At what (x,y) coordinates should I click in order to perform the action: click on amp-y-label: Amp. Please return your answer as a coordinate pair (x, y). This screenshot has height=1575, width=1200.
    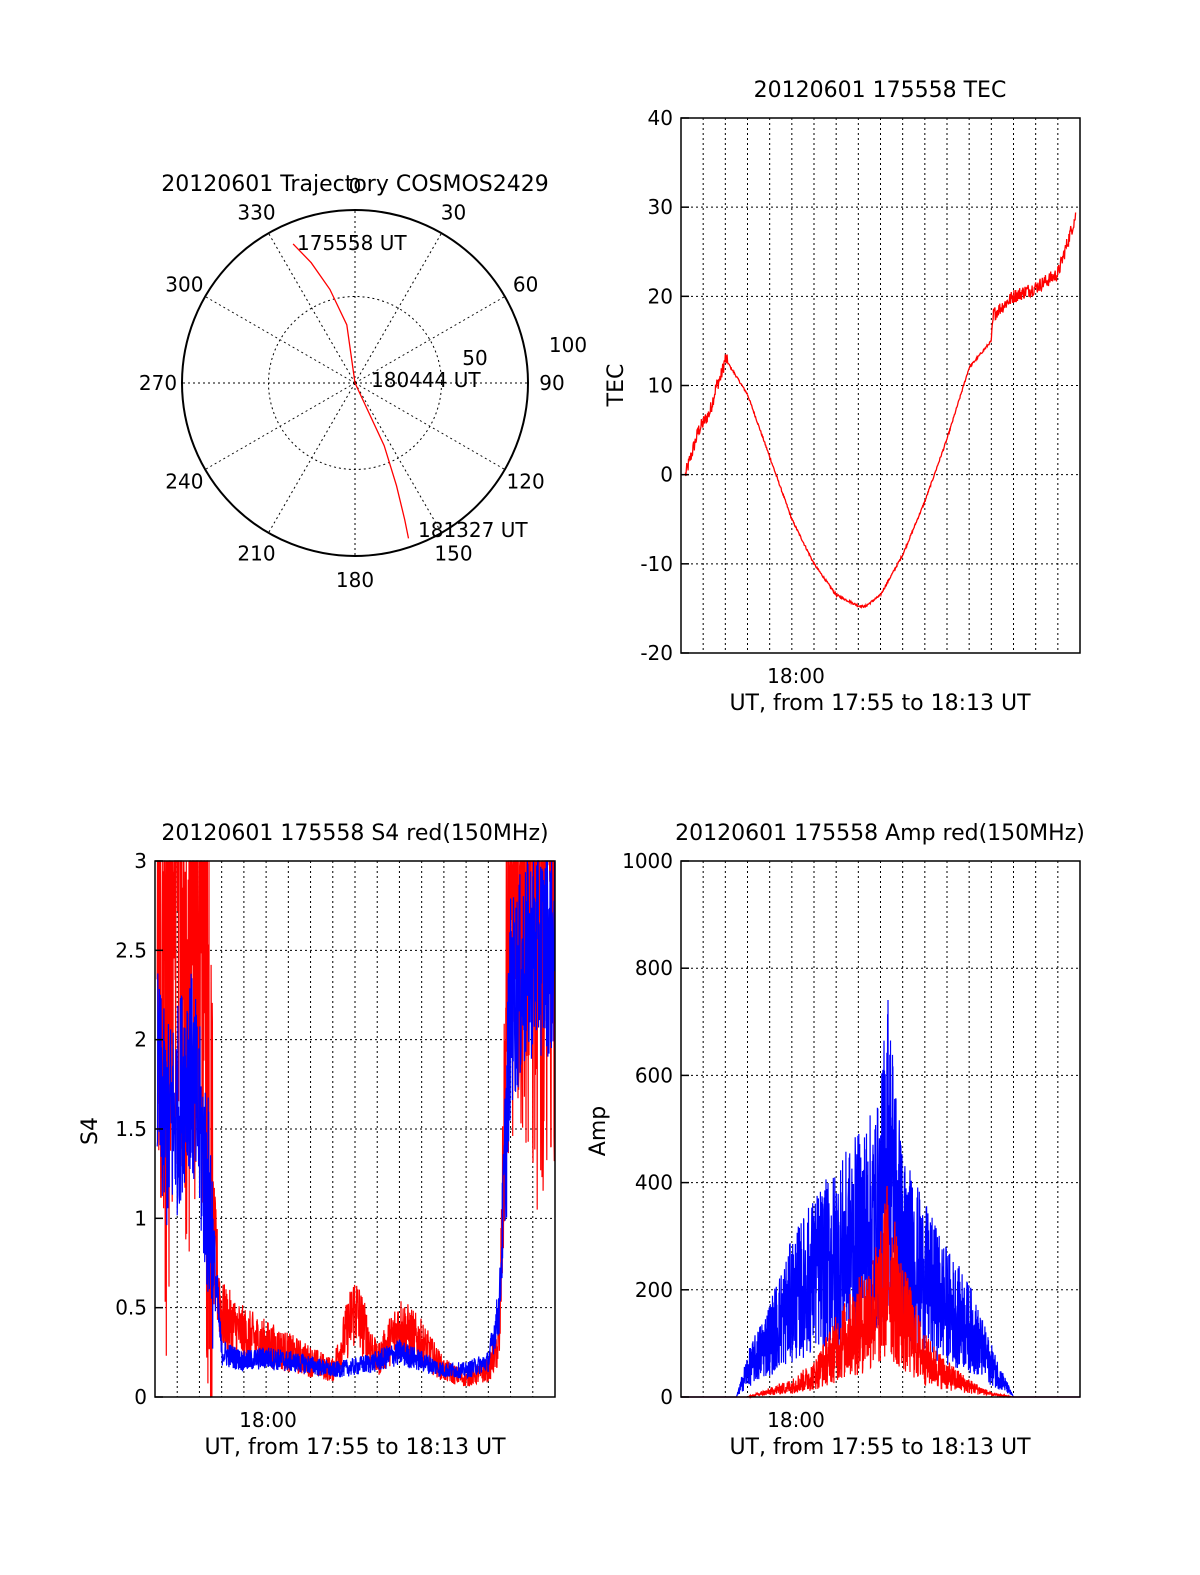
    Looking at the image, I should click on (598, 1131).